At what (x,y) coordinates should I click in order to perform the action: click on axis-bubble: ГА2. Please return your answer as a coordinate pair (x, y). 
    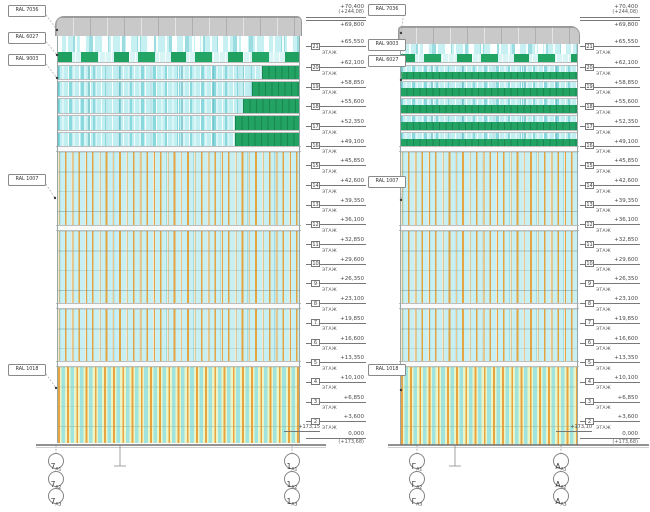
    Looking at the image, I should click on (417, 481).